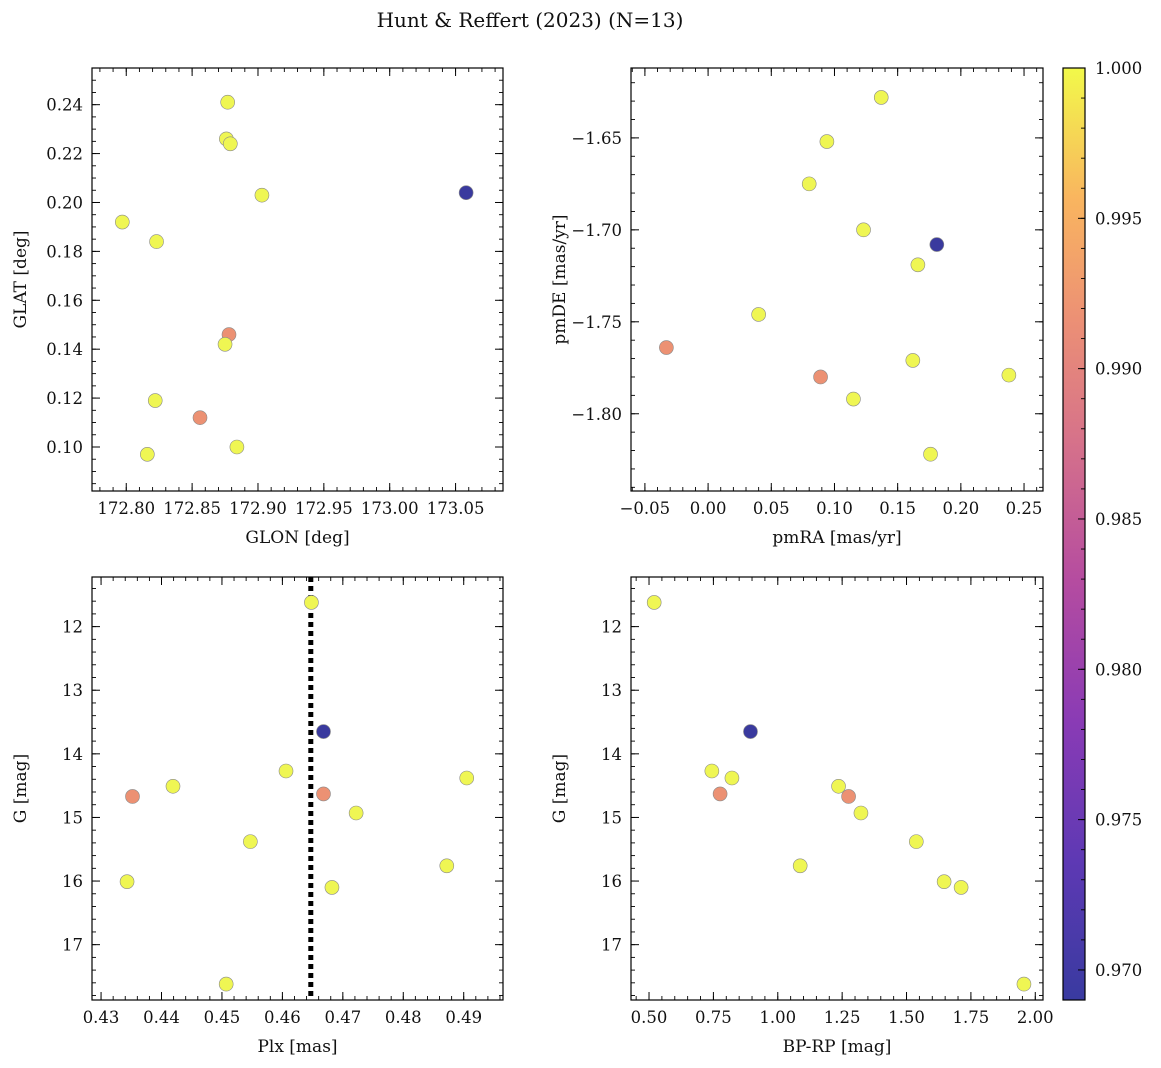 The height and width of the screenshot is (1068, 1161). What do you see at coordinates (258, 508) in the screenshot?
I see `x-tick-label: 172.90` at bounding box center [258, 508].